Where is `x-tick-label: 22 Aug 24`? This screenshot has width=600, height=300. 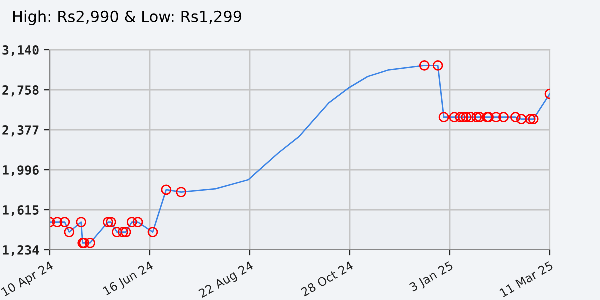
x-tick-label: 22 Aug 24 is located at coordinates (227, 280).